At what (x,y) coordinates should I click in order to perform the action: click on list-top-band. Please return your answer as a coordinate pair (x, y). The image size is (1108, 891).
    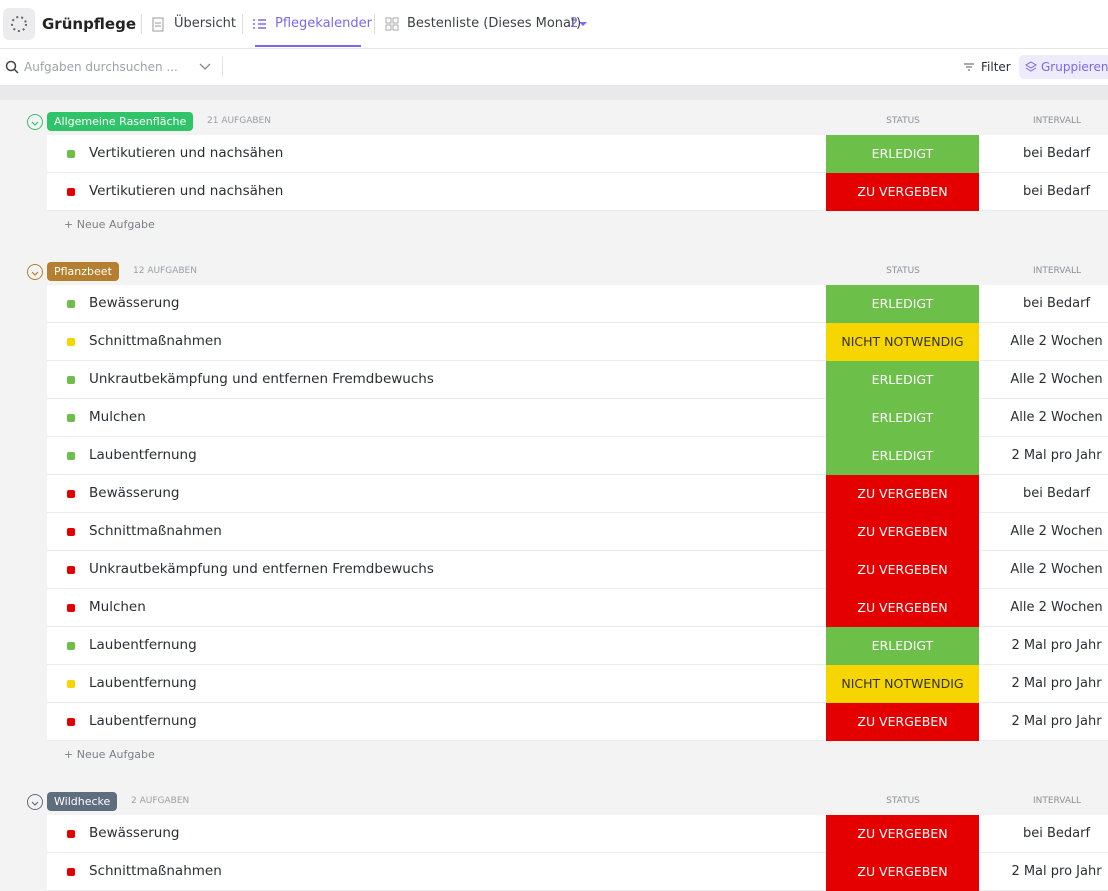
    Looking at the image, I should click on (554, 93).